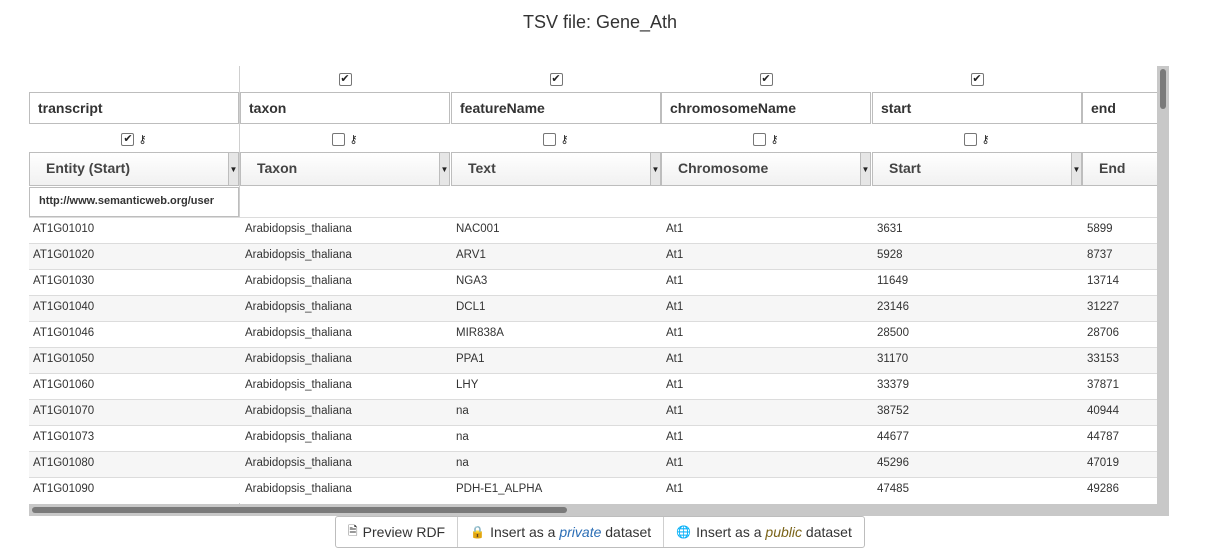 This screenshot has height=559, width=1216. What do you see at coordinates (134, 202) in the screenshot?
I see `uri-prefix-input: http://www.semanticweb.org/user` at bounding box center [134, 202].